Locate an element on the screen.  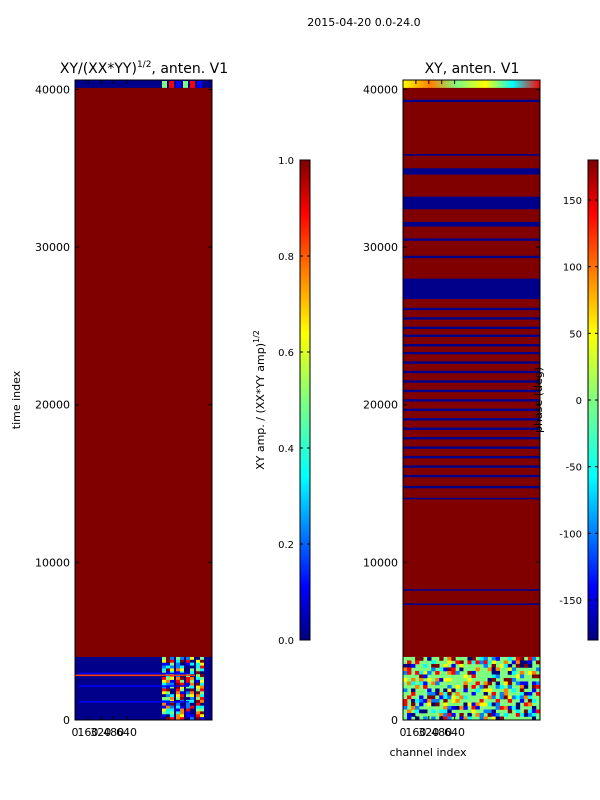
colorbar-tick-label: 0.4 is located at coordinates (286, 449).